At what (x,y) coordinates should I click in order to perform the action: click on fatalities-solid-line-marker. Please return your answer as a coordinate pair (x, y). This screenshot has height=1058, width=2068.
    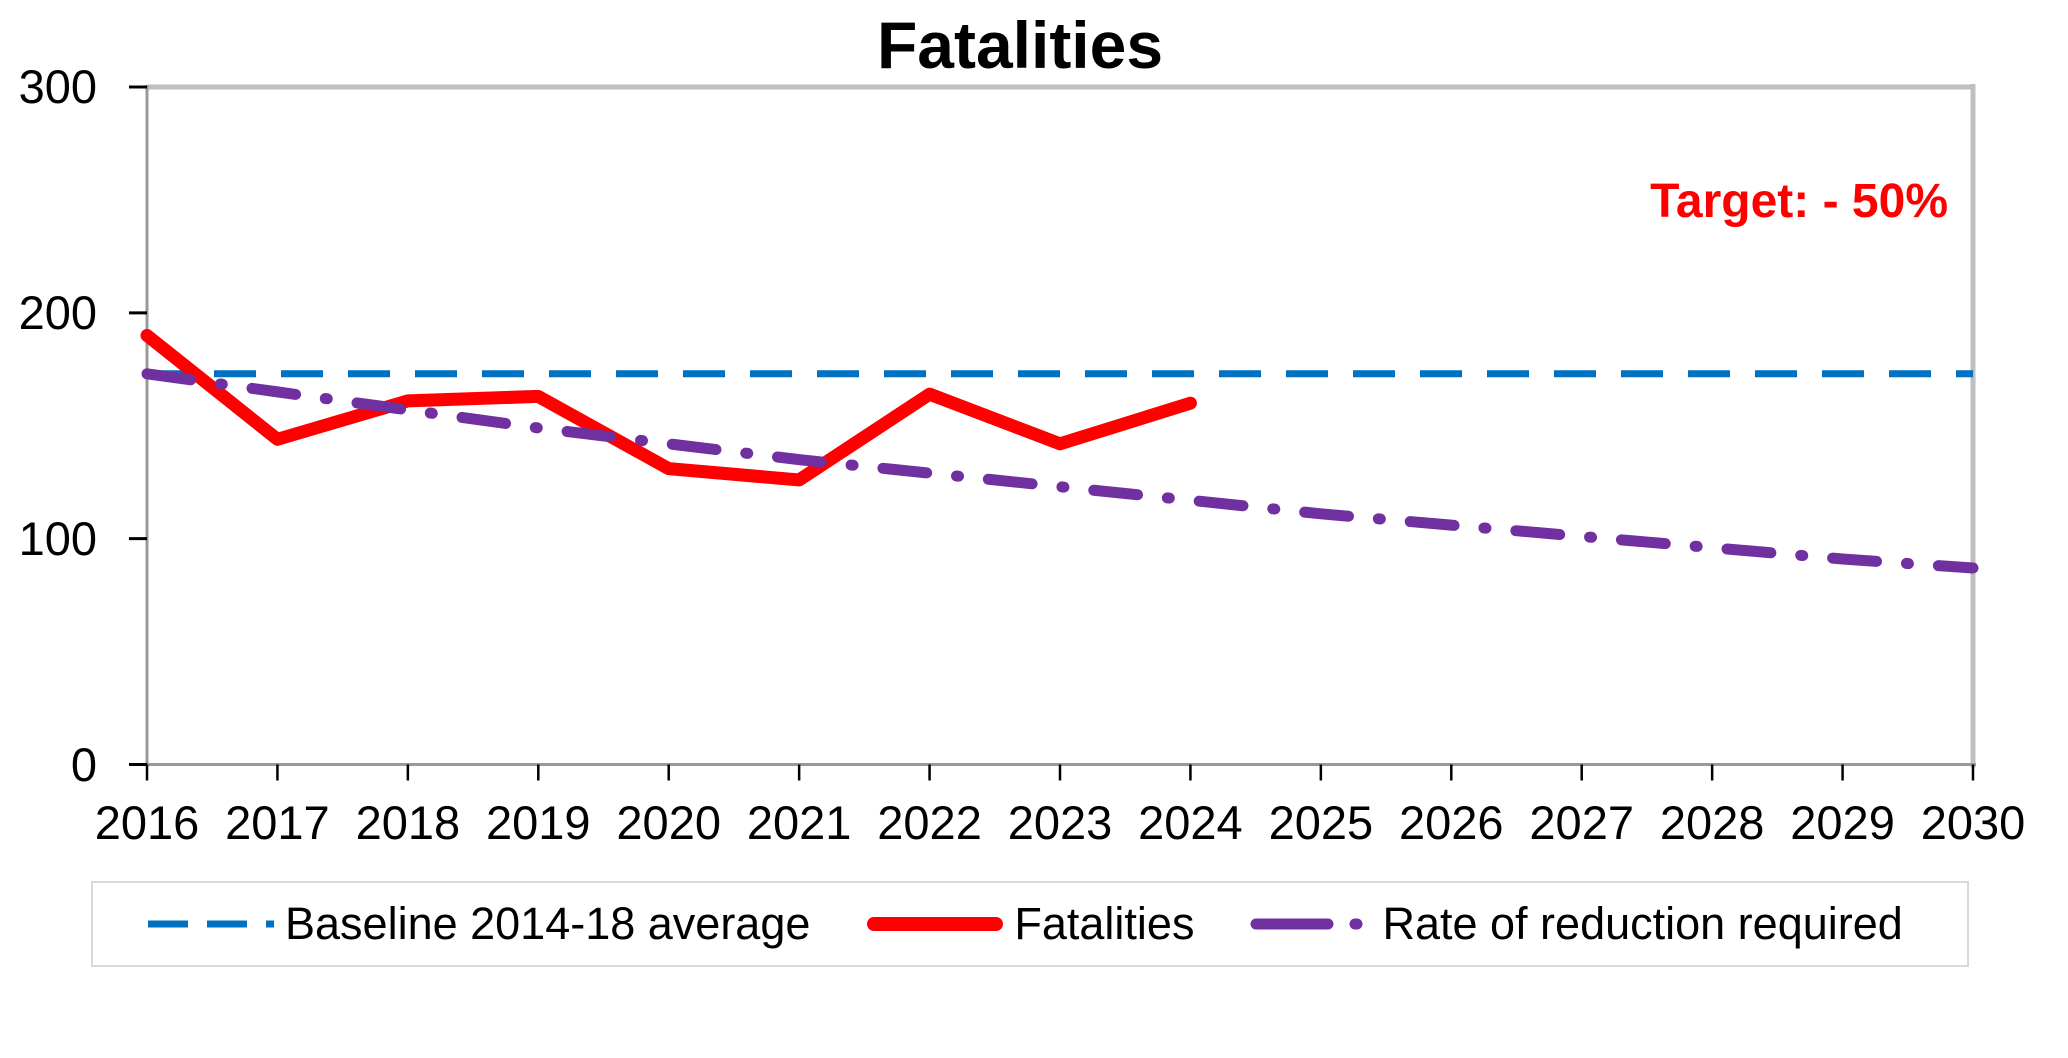
    Looking at the image, I should click on (935, 924).